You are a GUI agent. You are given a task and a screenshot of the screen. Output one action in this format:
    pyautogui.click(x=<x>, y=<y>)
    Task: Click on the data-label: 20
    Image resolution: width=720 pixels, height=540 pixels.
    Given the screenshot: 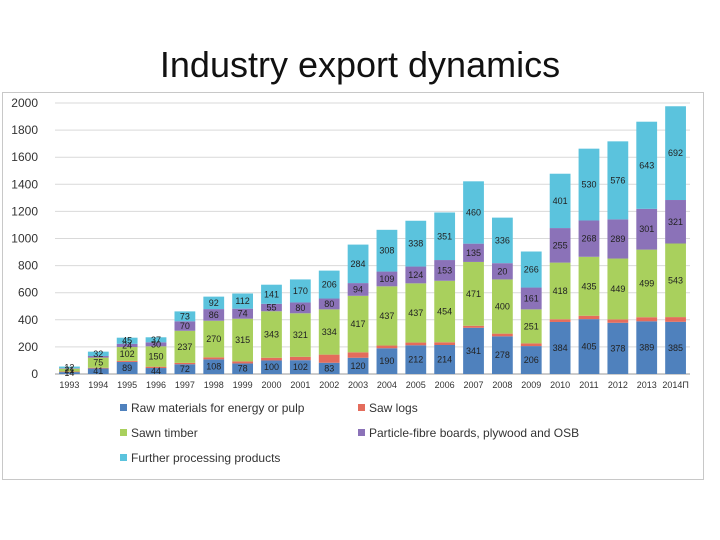 What is the action you would take?
    pyautogui.click(x=502, y=271)
    